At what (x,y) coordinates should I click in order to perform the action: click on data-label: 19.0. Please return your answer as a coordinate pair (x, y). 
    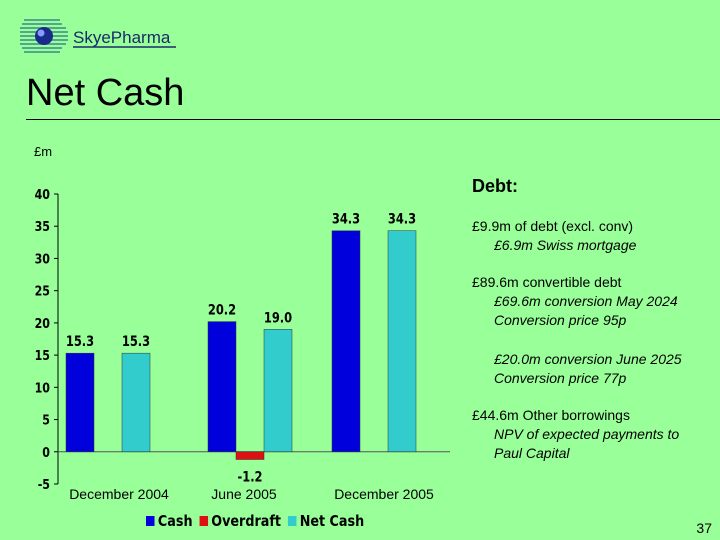
    Looking at the image, I should click on (278, 318).